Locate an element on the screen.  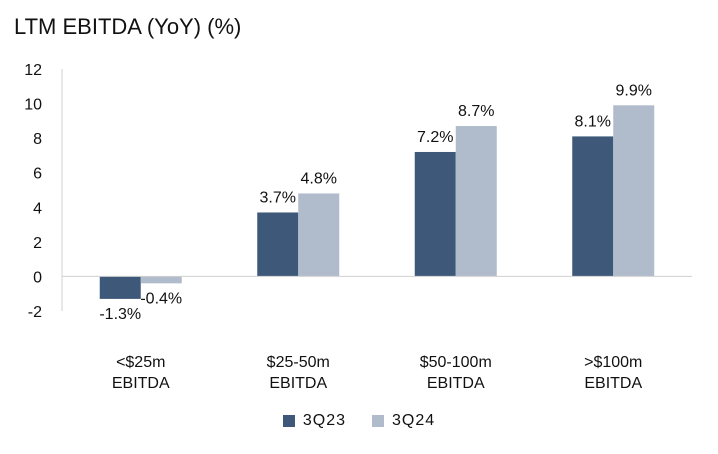
y-tick-label: 4 is located at coordinates (37, 208).